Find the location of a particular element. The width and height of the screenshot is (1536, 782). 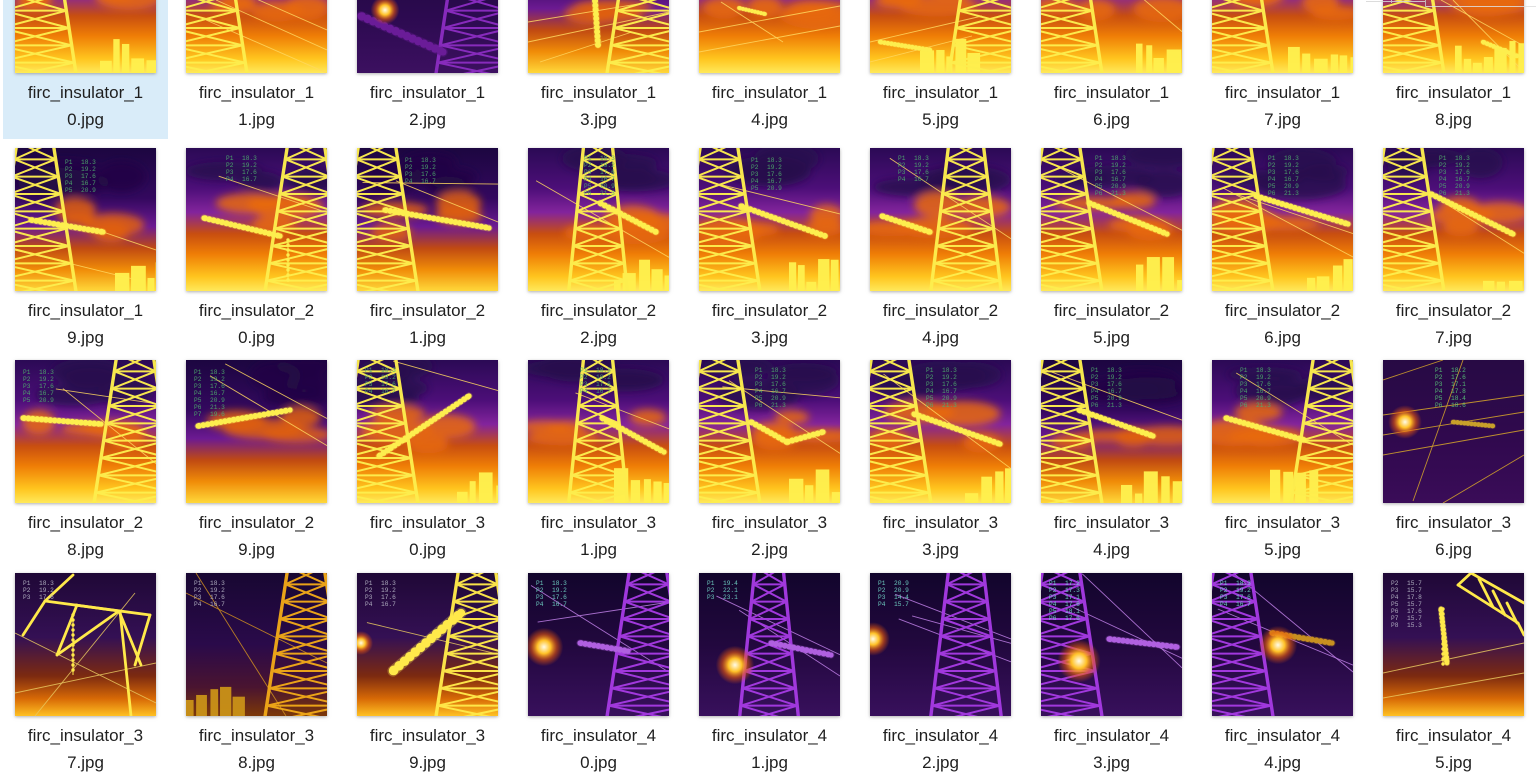

svg-text: 19.4 is located at coordinates (730, 583).